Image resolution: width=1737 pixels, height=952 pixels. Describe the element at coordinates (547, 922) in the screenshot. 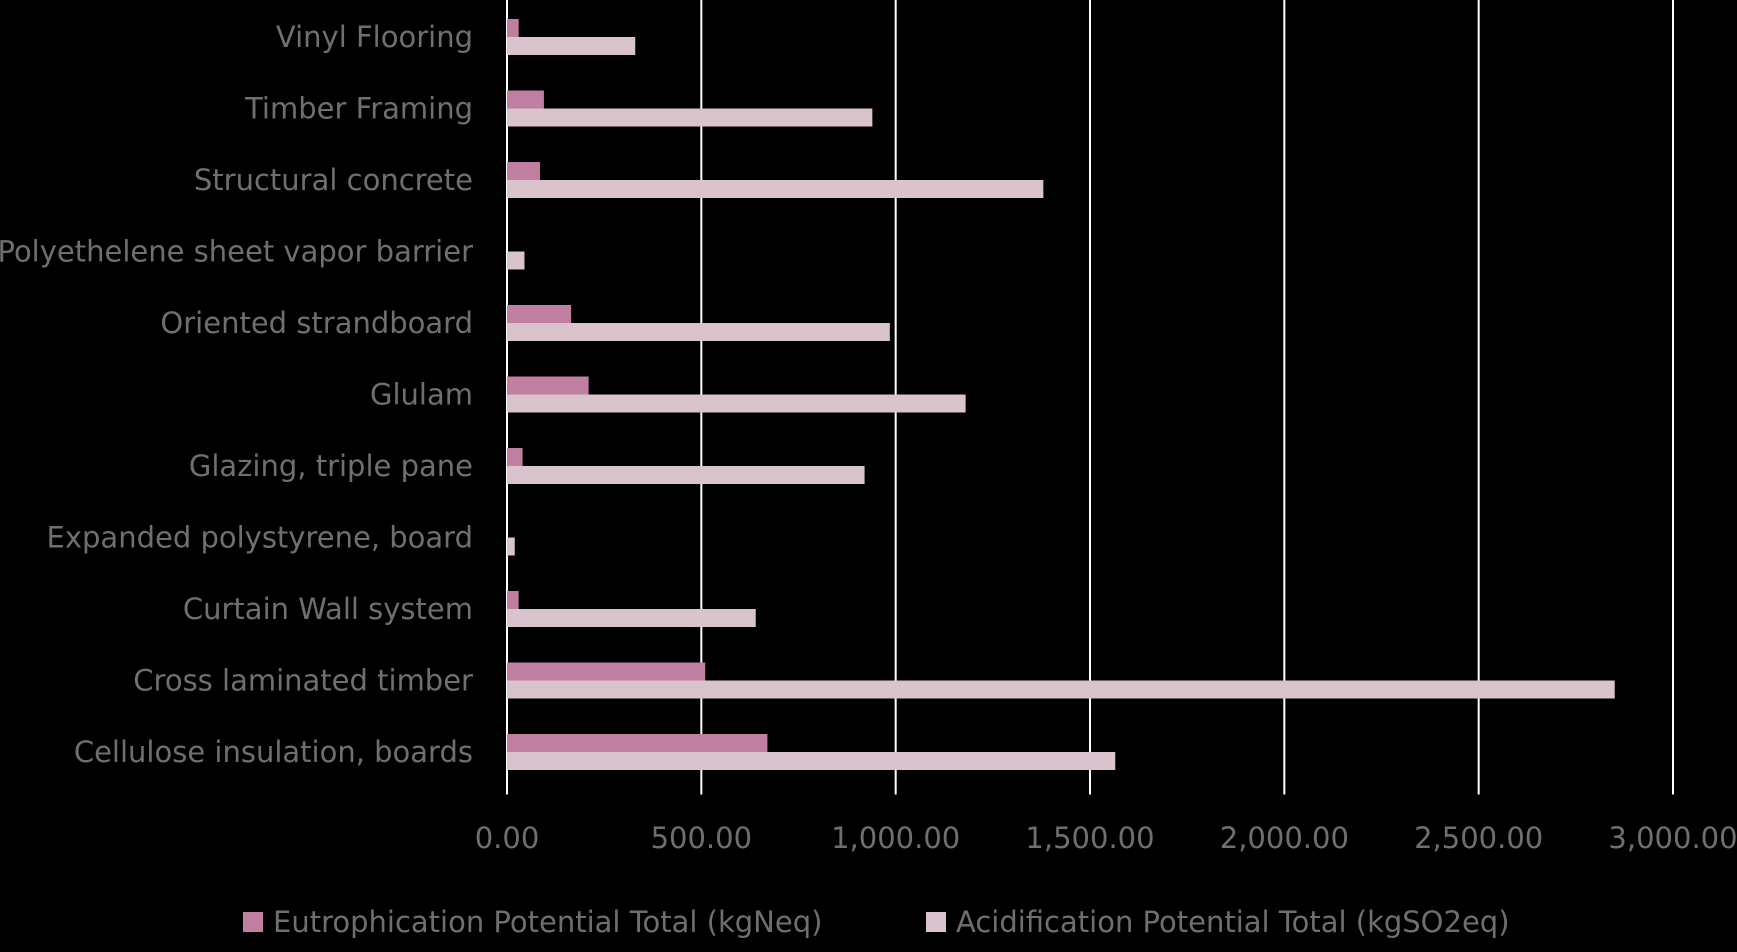

I see `legend-label-0: Eutrophication Potential Total (kgNeq)` at that location.